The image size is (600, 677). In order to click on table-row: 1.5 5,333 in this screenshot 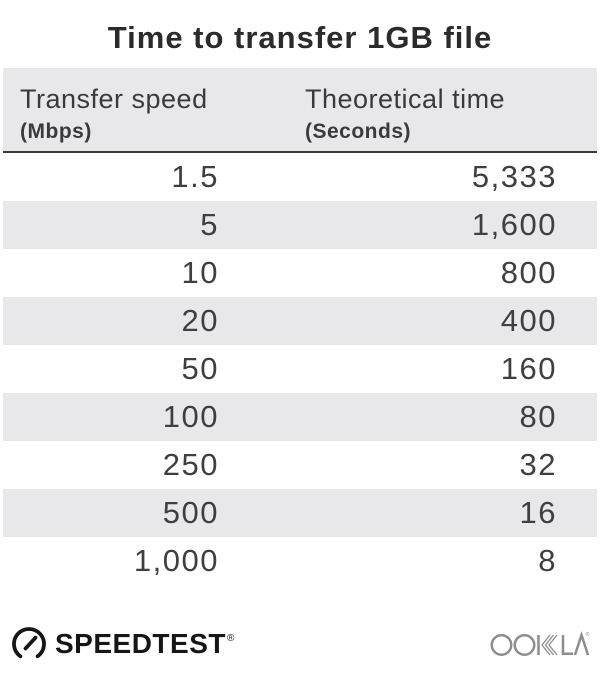, I will do `click(300, 177)`.